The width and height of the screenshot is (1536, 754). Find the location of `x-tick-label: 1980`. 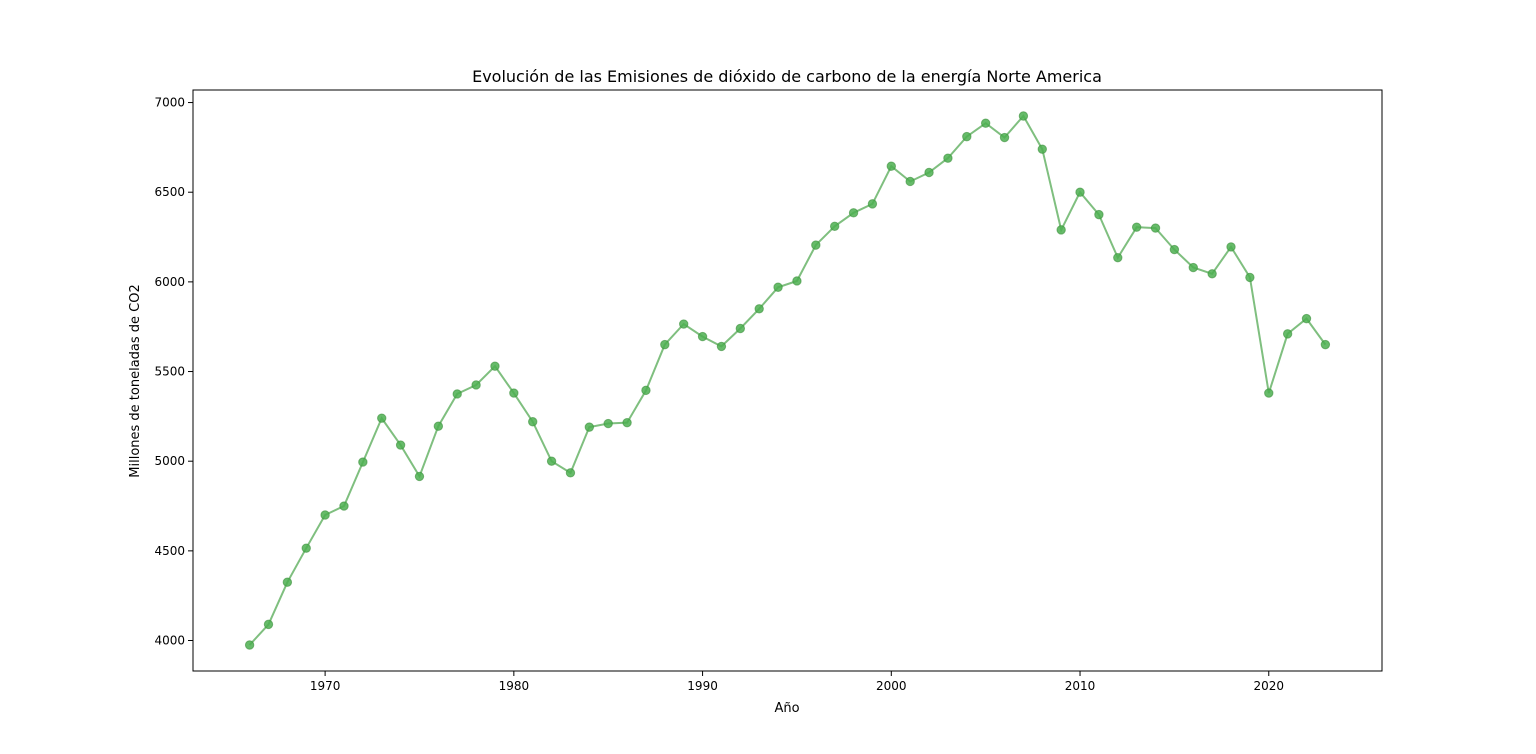

x-tick-label: 1980 is located at coordinates (514, 686).